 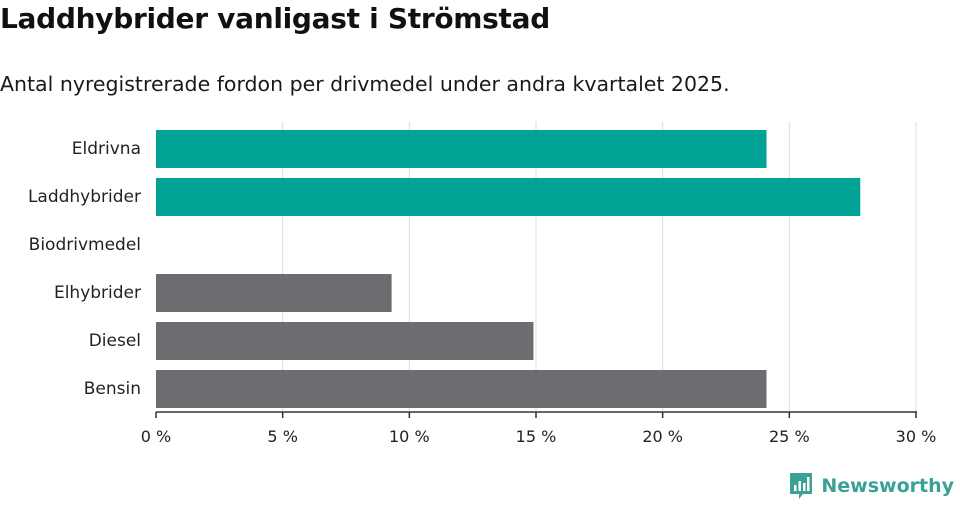 What do you see at coordinates (97, 293) in the screenshot?
I see `category-label: Elhybrider` at bounding box center [97, 293].